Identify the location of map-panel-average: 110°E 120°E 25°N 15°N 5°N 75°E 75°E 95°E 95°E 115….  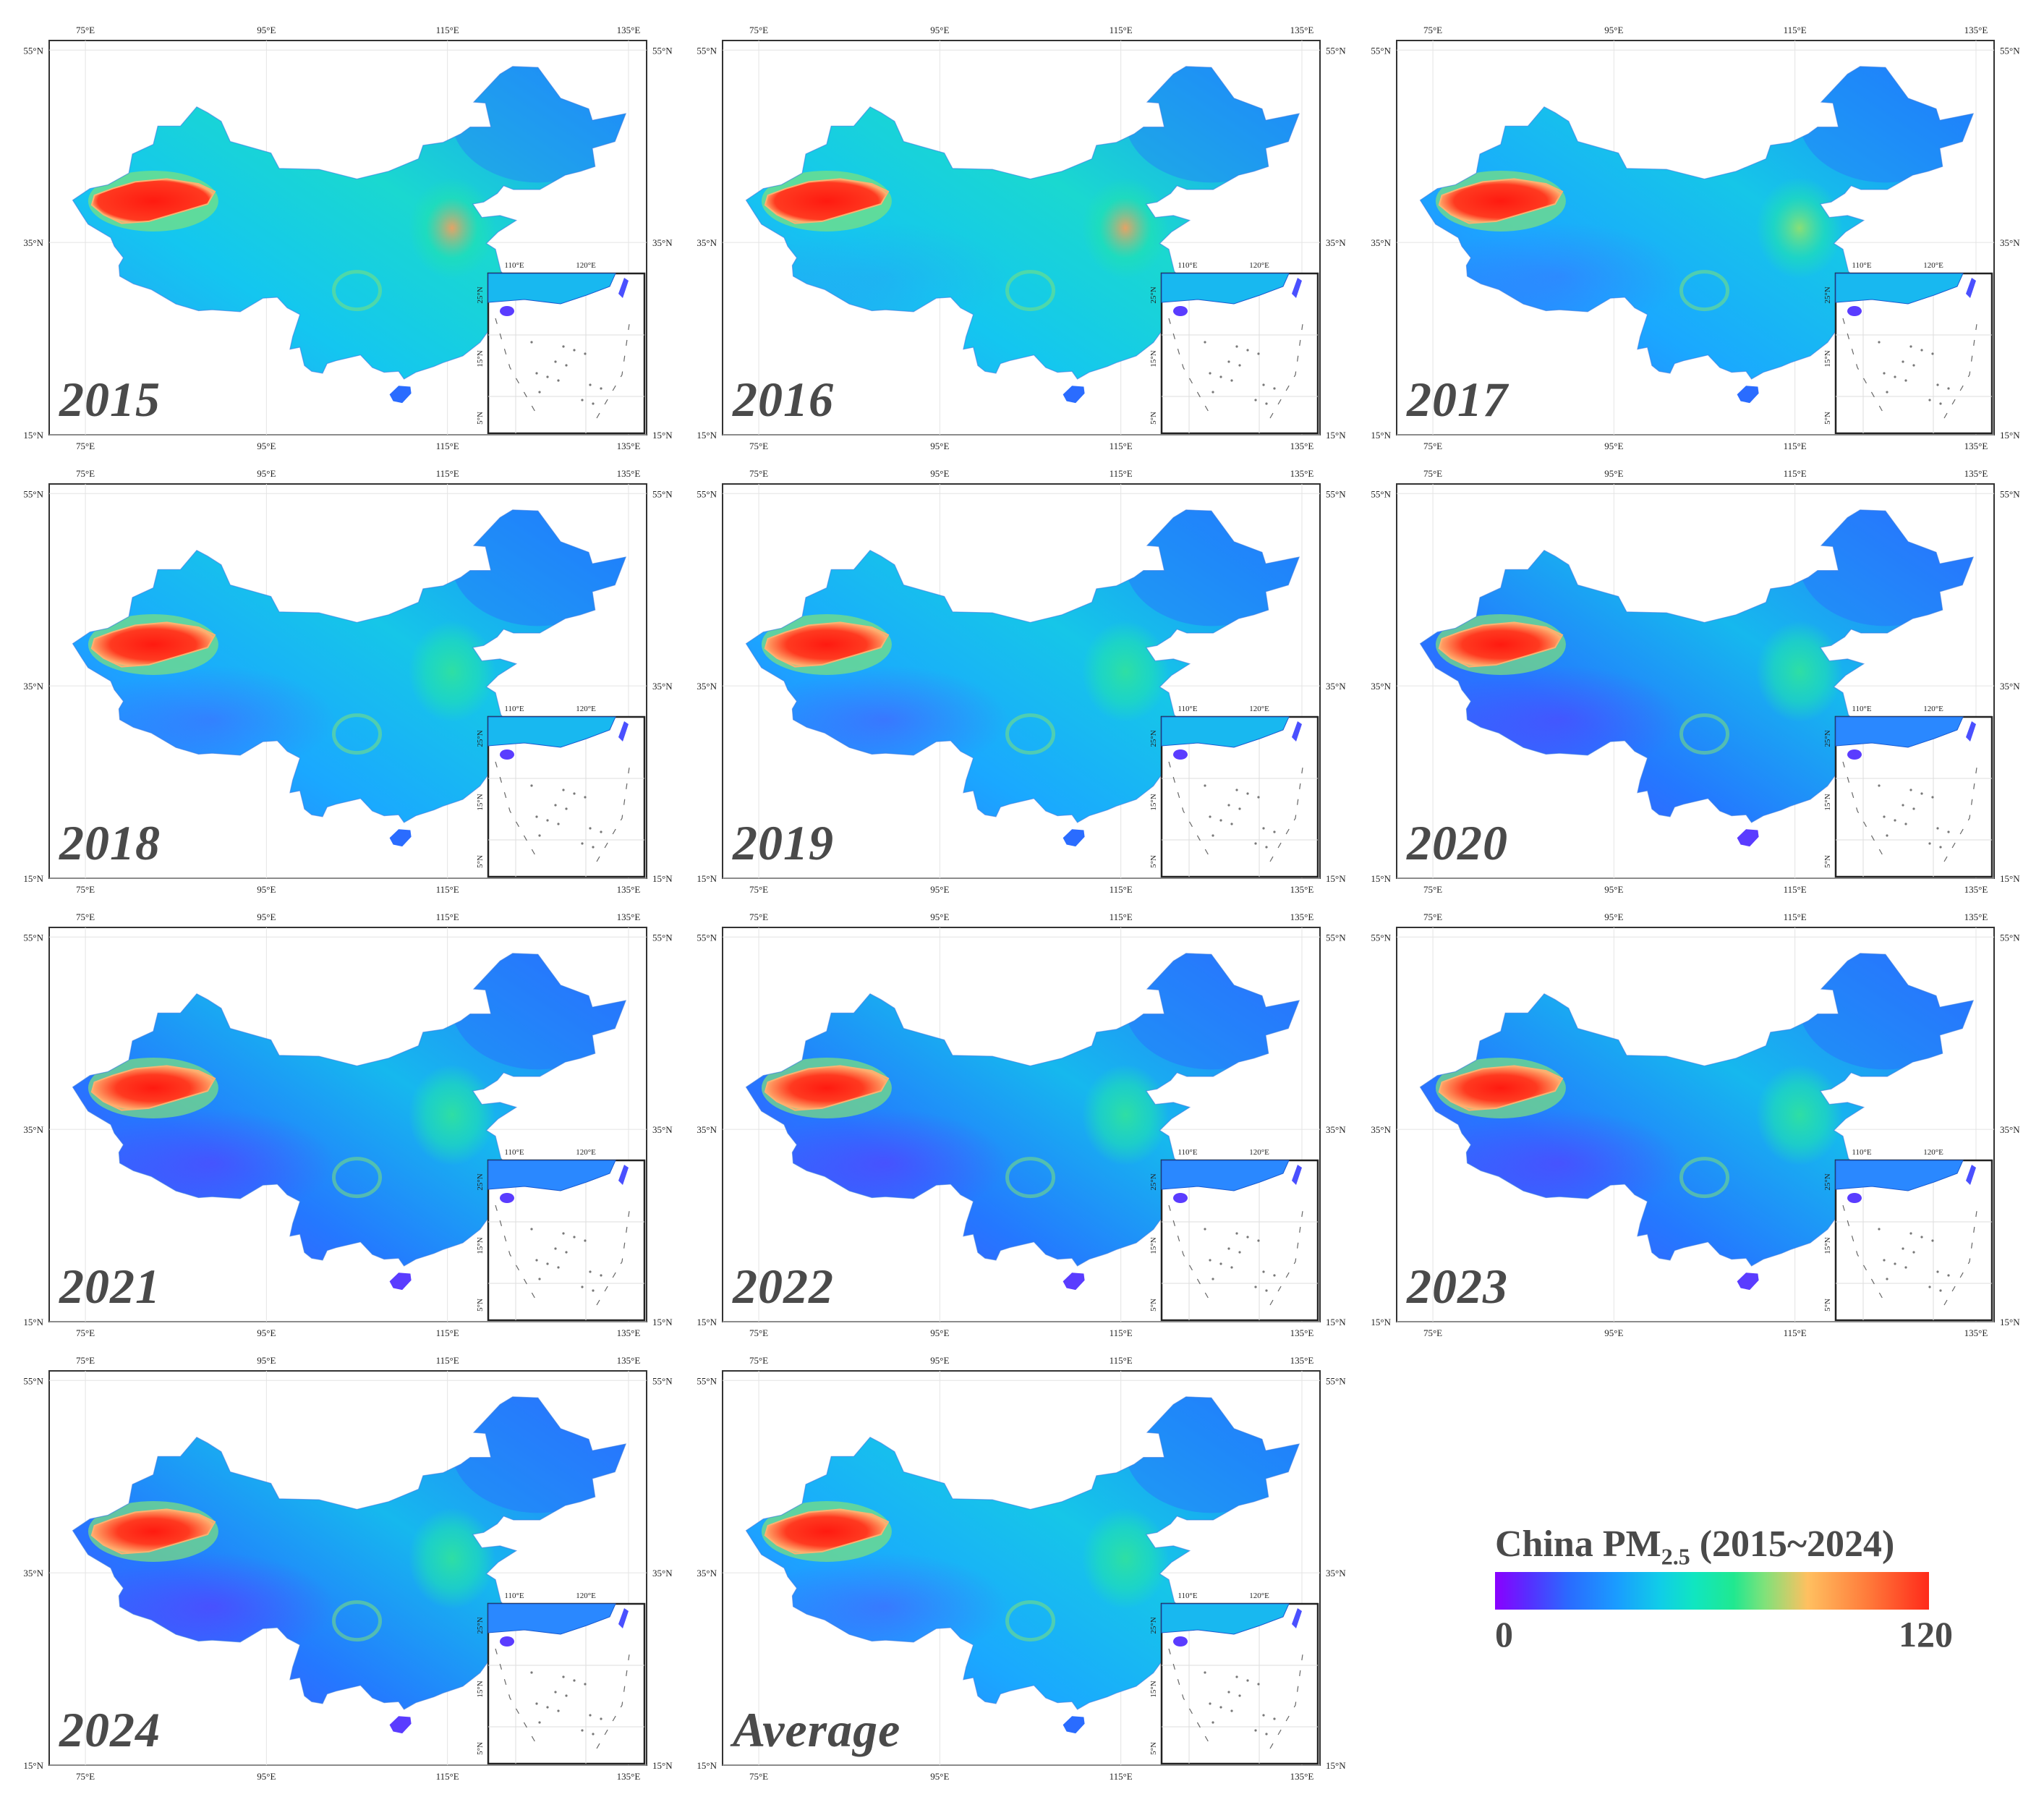
(1015, 1556).